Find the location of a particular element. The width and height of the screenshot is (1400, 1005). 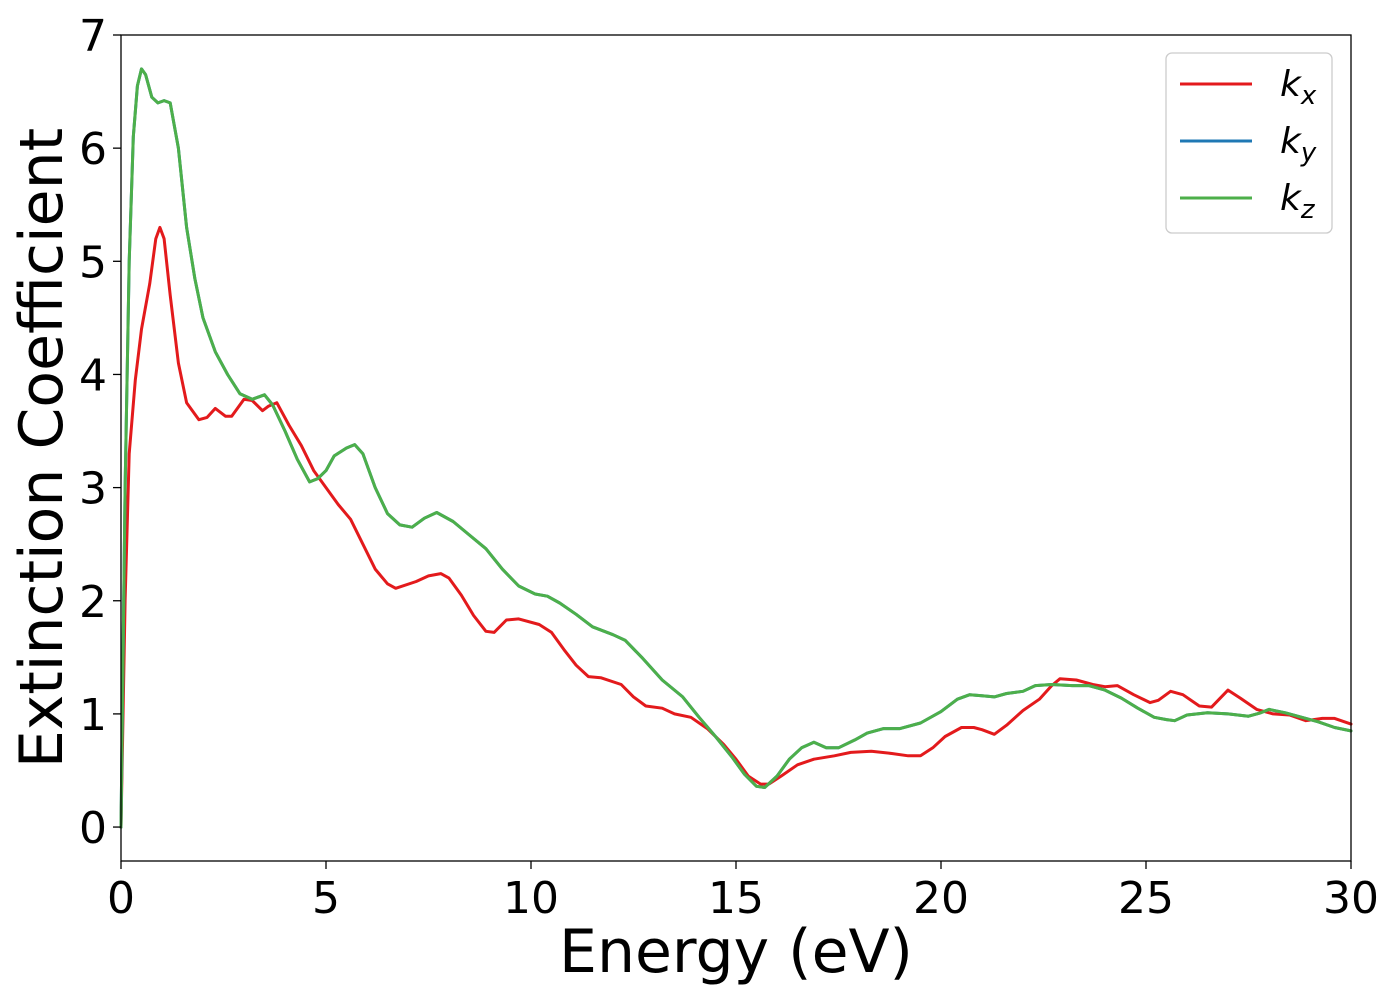

legend-label-kx: kx is located at coordinates (1298, 87).